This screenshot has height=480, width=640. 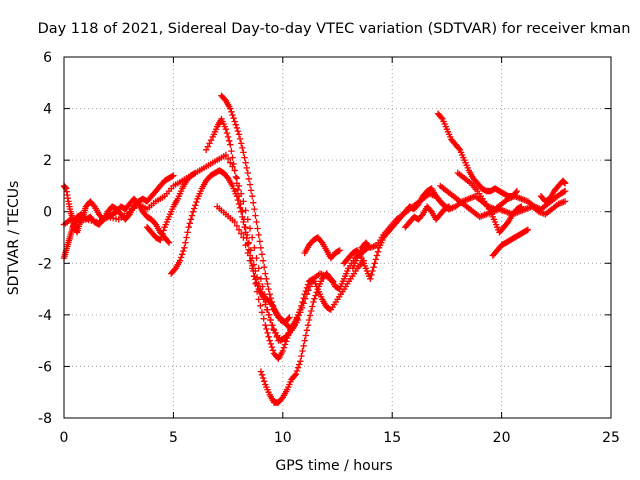 I want to click on y-tick-label: -8, so click(x=45, y=419).